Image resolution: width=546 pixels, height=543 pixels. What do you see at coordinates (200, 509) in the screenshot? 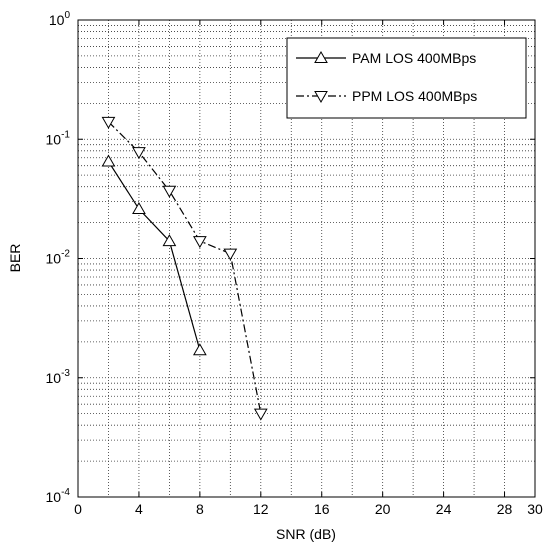
I see `x-tick-label: 8` at bounding box center [200, 509].